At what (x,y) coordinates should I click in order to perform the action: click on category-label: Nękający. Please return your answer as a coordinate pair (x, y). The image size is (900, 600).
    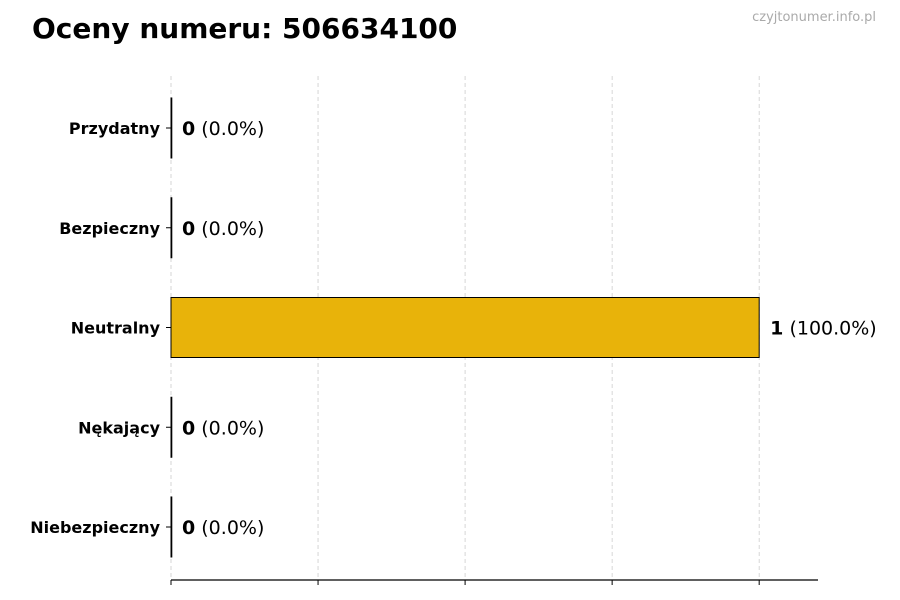
    Looking at the image, I should click on (119, 427).